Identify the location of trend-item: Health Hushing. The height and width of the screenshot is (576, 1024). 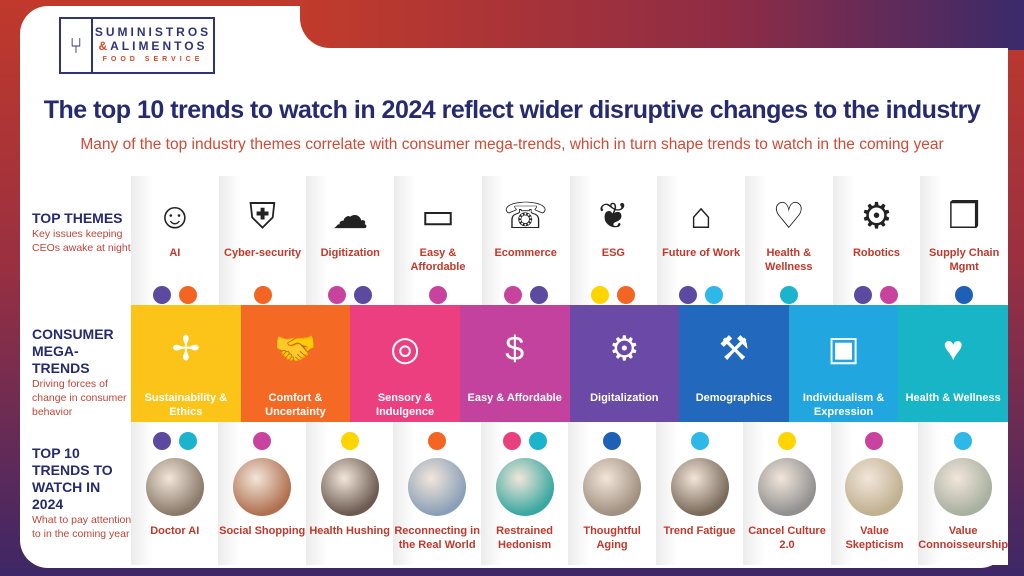
(349, 493).